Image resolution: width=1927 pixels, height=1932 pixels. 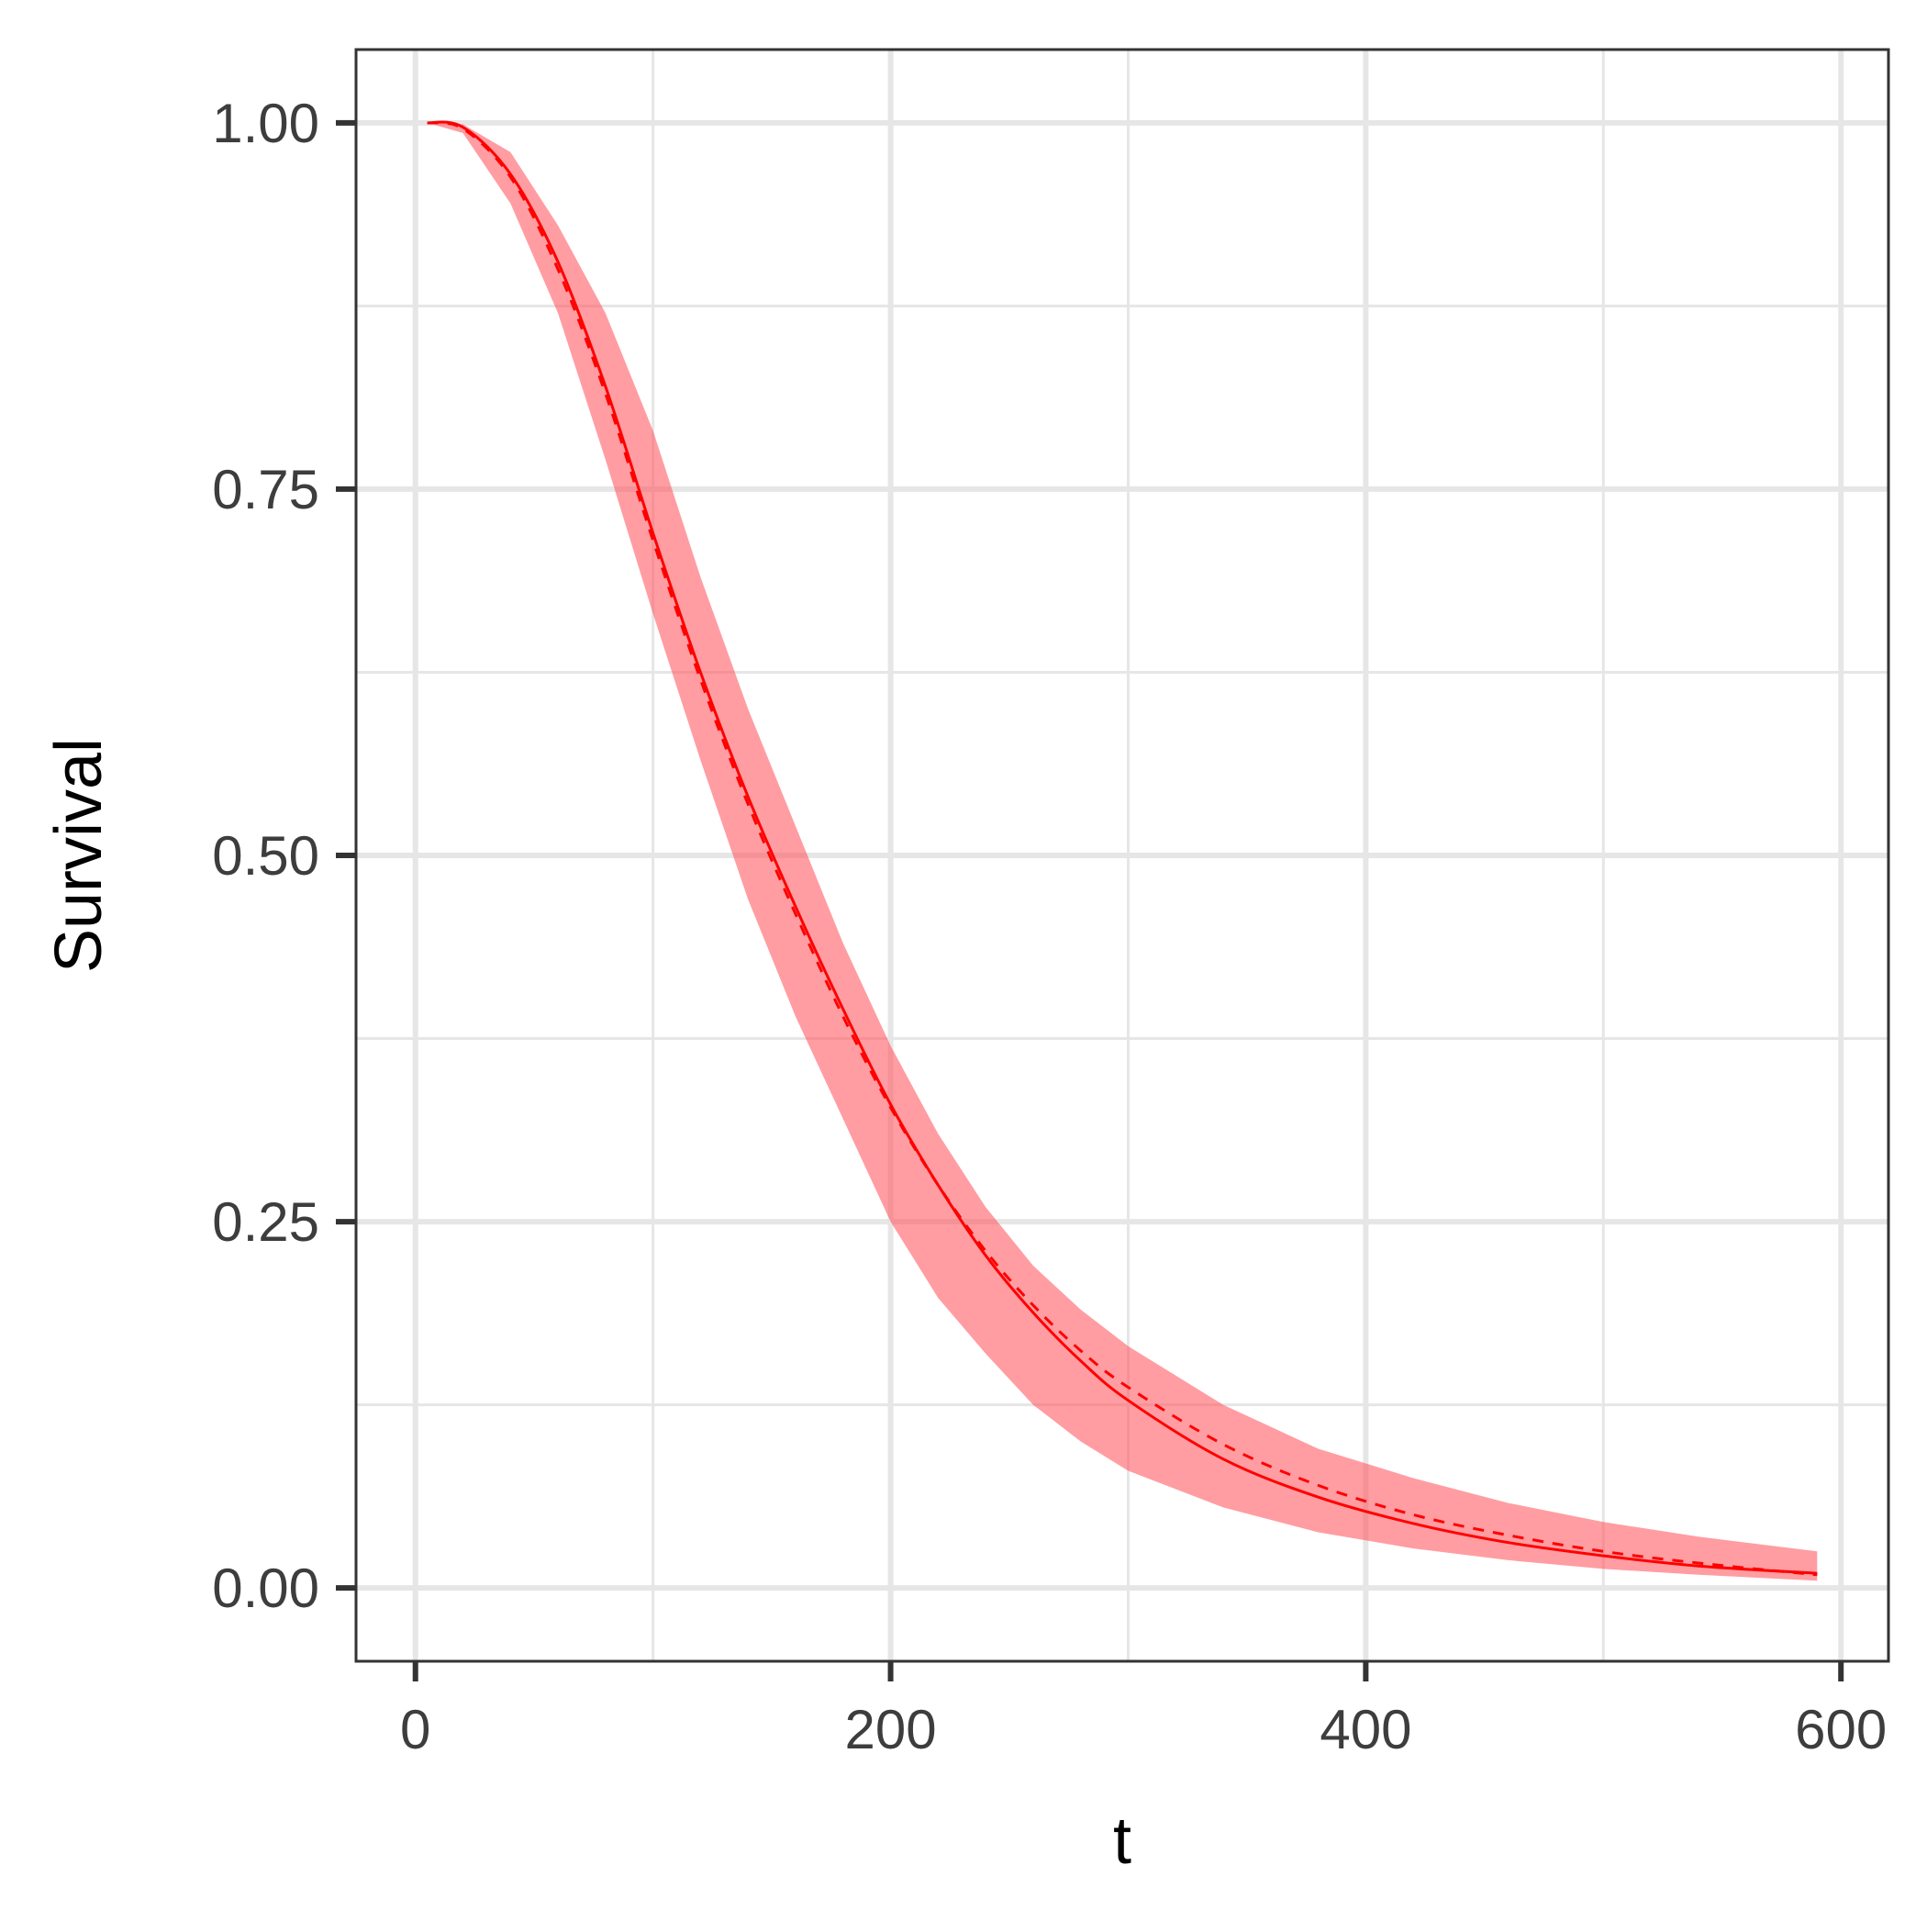 I want to click on x-tick-label: 600, so click(x=1841, y=1729).